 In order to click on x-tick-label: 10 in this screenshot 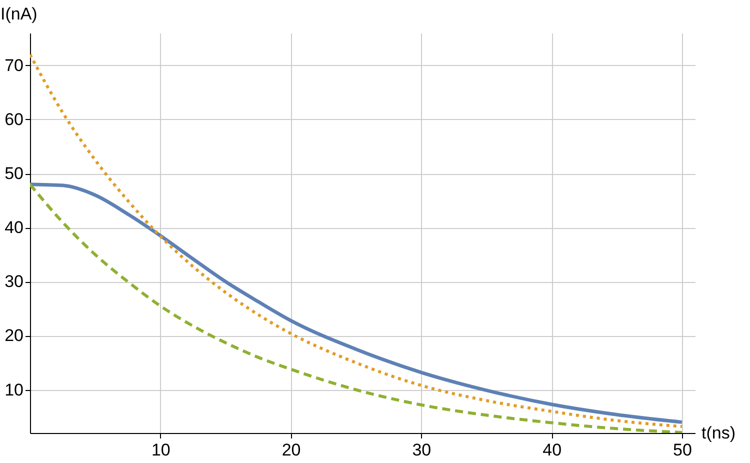, I will do `click(160, 450)`.